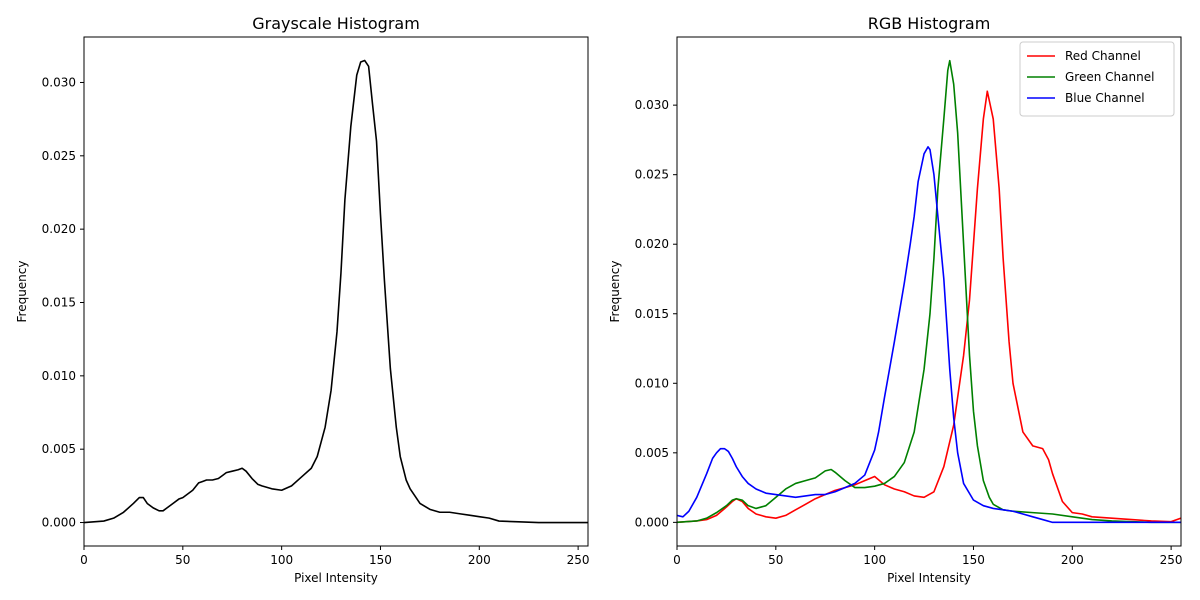  What do you see at coordinates (652, 522) in the screenshot?
I see `rgb-y-tick-label: 0.000` at bounding box center [652, 522].